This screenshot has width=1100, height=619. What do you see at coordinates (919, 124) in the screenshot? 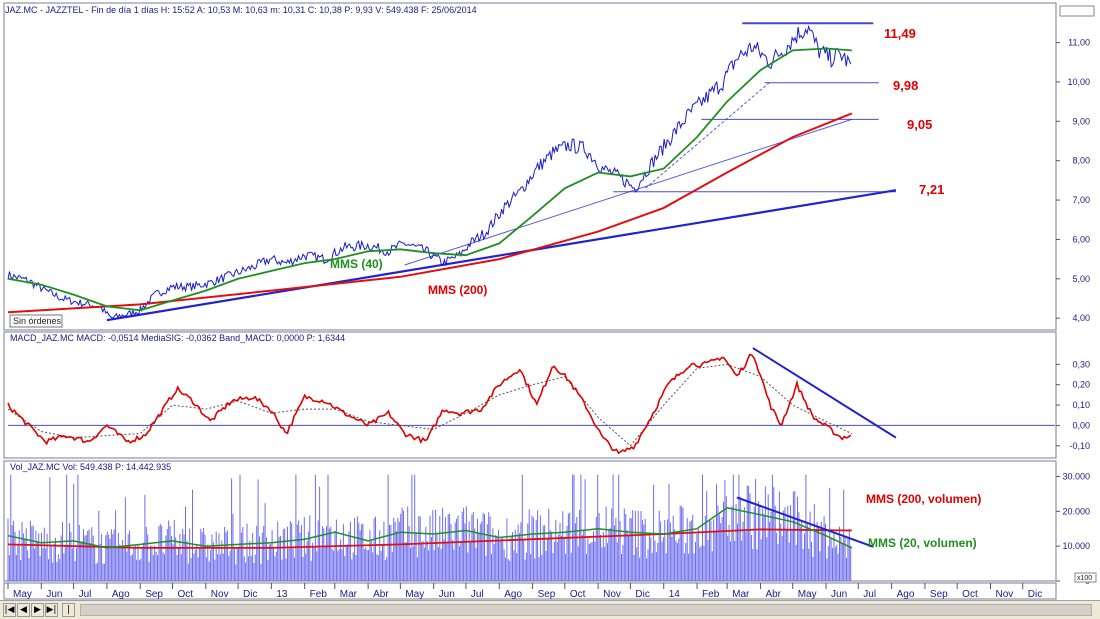
I see `level-label-905: 9,05` at bounding box center [919, 124].